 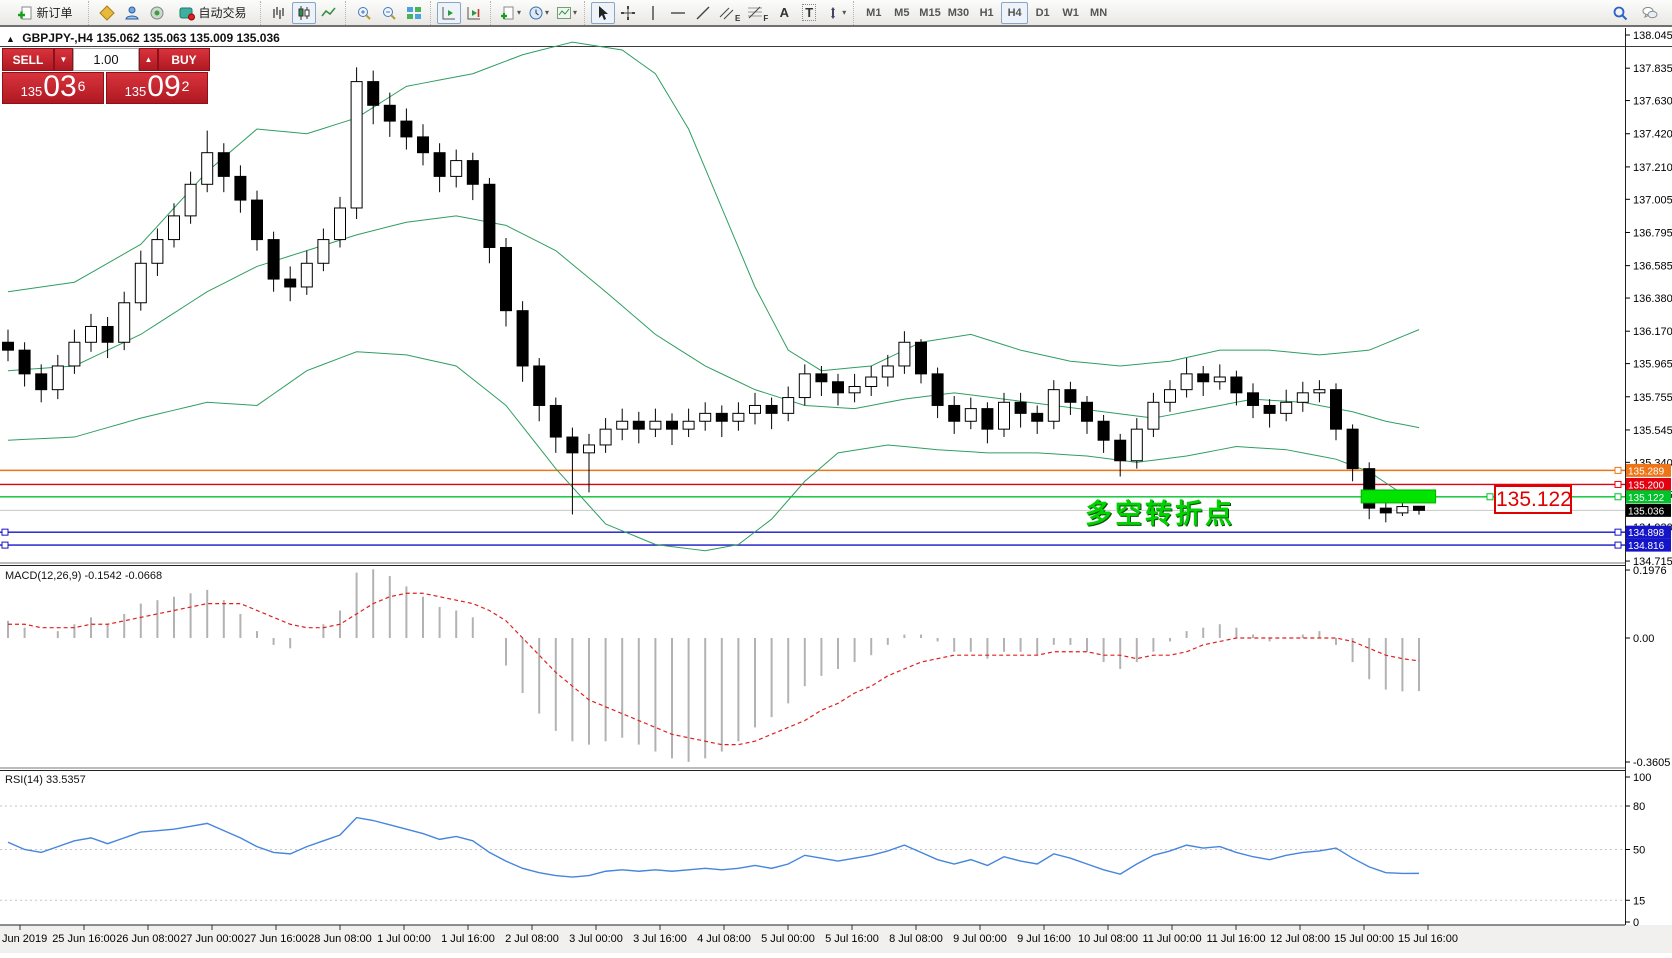 What do you see at coordinates (1652, 200) in the screenshot?
I see `svg-text: 137.005` at bounding box center [1652, 200].